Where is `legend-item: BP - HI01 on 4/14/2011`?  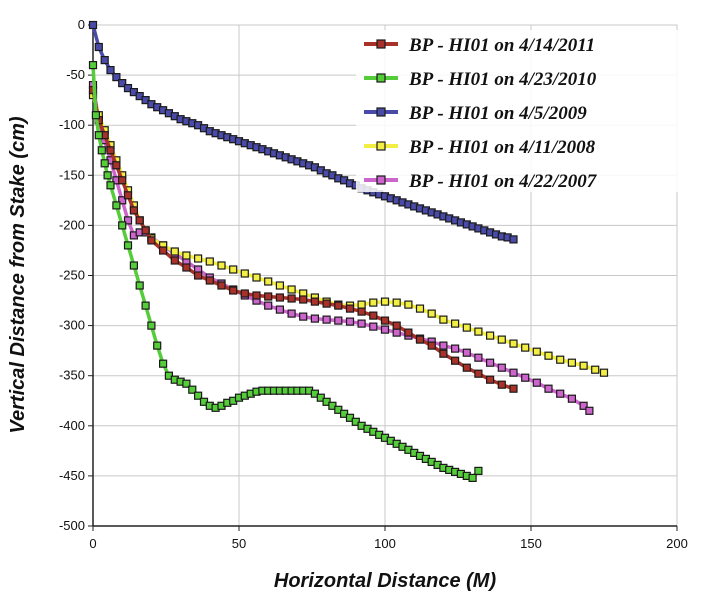 legend-item: BP - HI01 on 4/14/2011 is located at coordinates (479, 45).